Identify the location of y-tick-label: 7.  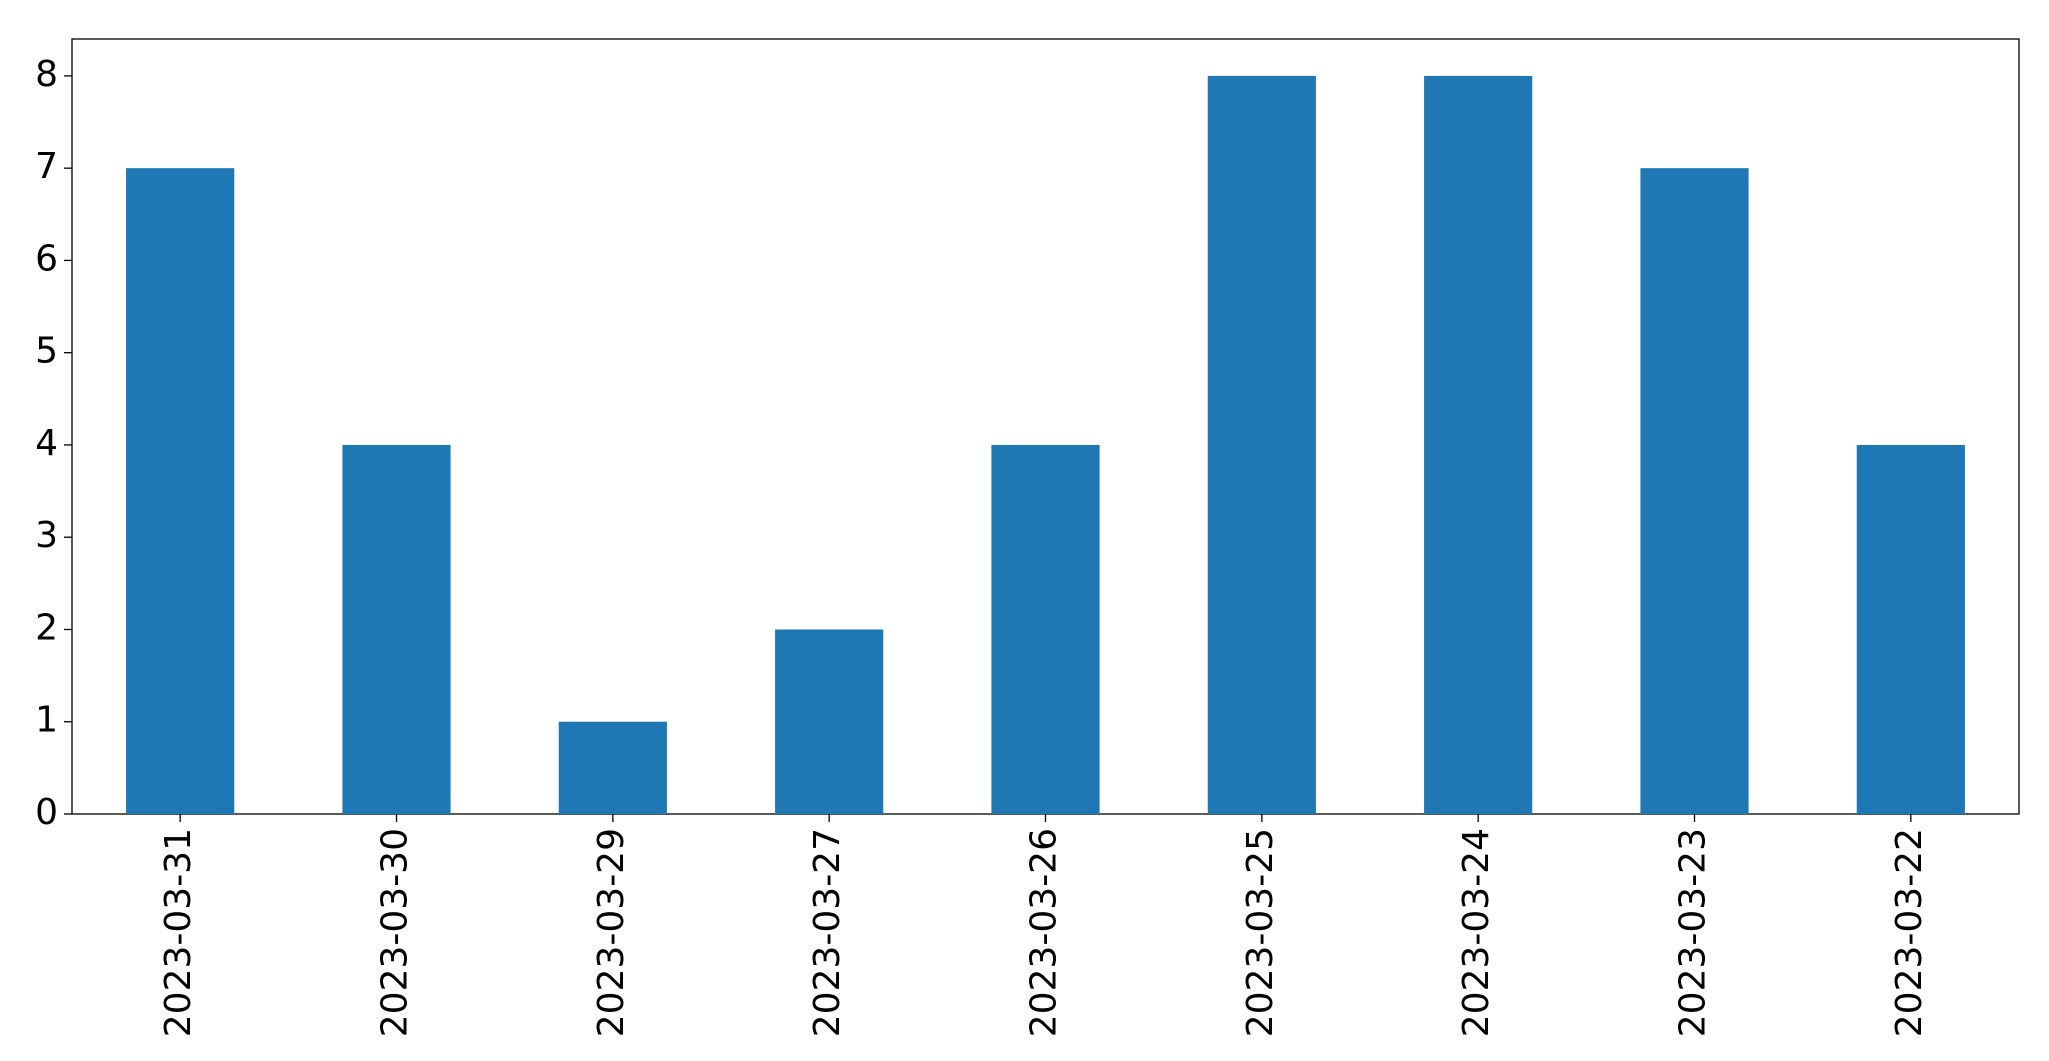
(46, 166).